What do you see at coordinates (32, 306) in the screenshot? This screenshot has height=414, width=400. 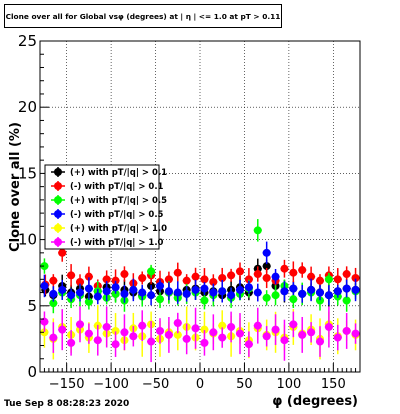 I see `y-tick-label: 5` at bounding box center [32, 306].